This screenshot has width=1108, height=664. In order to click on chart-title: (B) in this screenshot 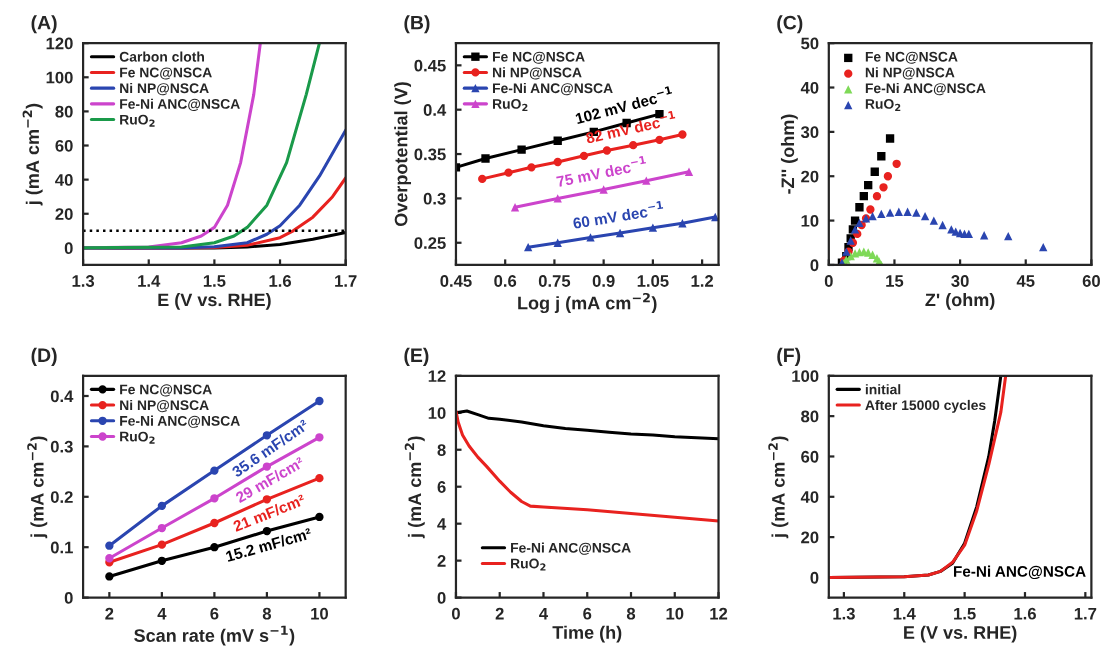, I will do `click(417, 24)`.